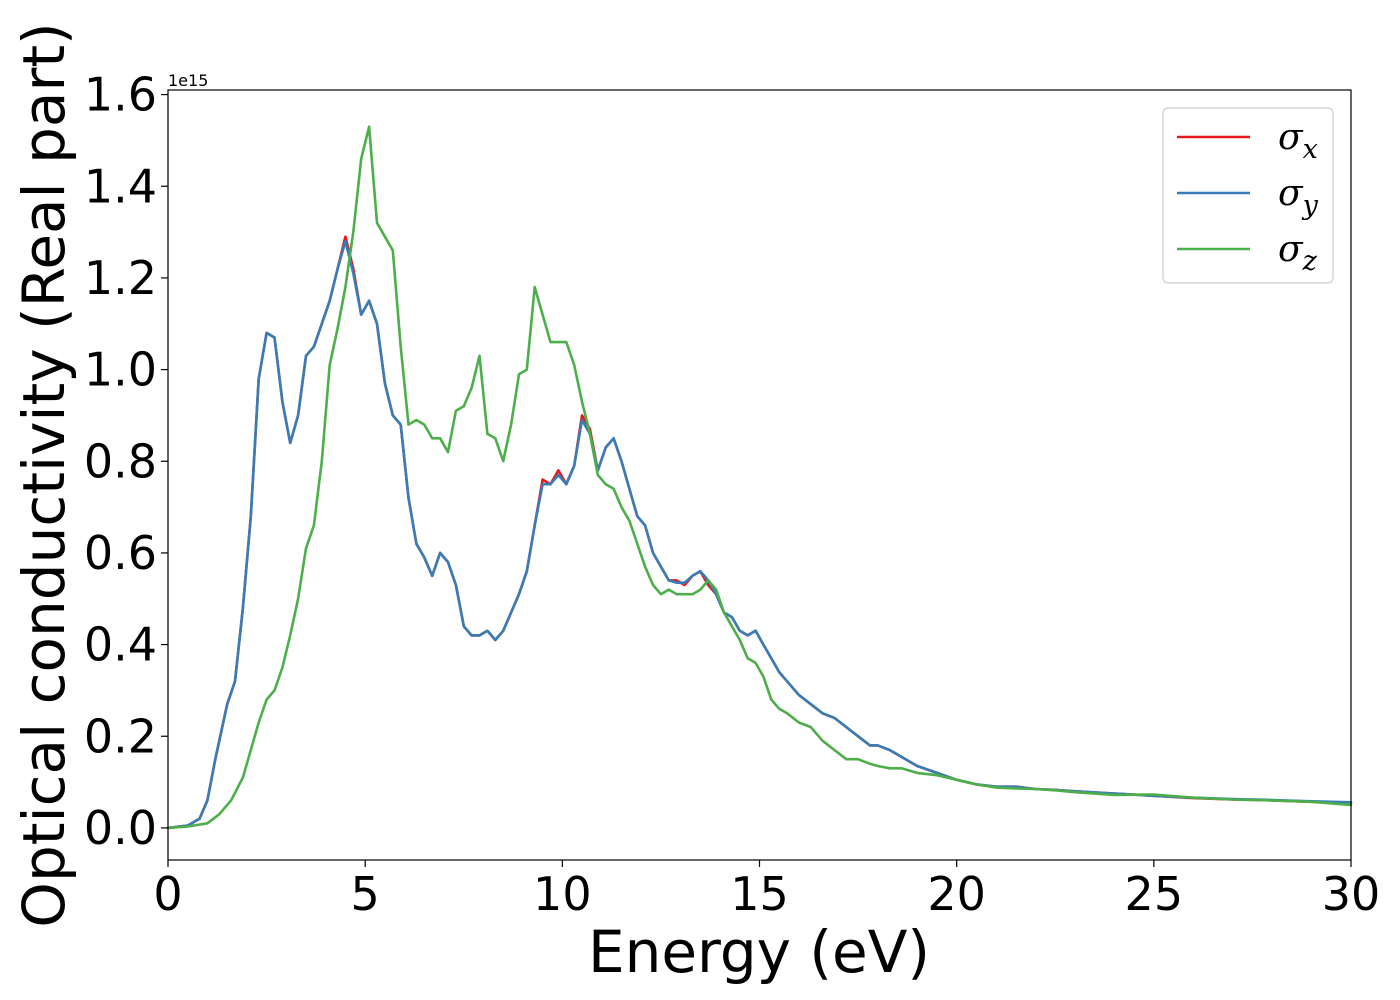 The width and height of the screenshot is (1400, 1000). I want to click on y-offset-label: 1e15, so click(188, 80).